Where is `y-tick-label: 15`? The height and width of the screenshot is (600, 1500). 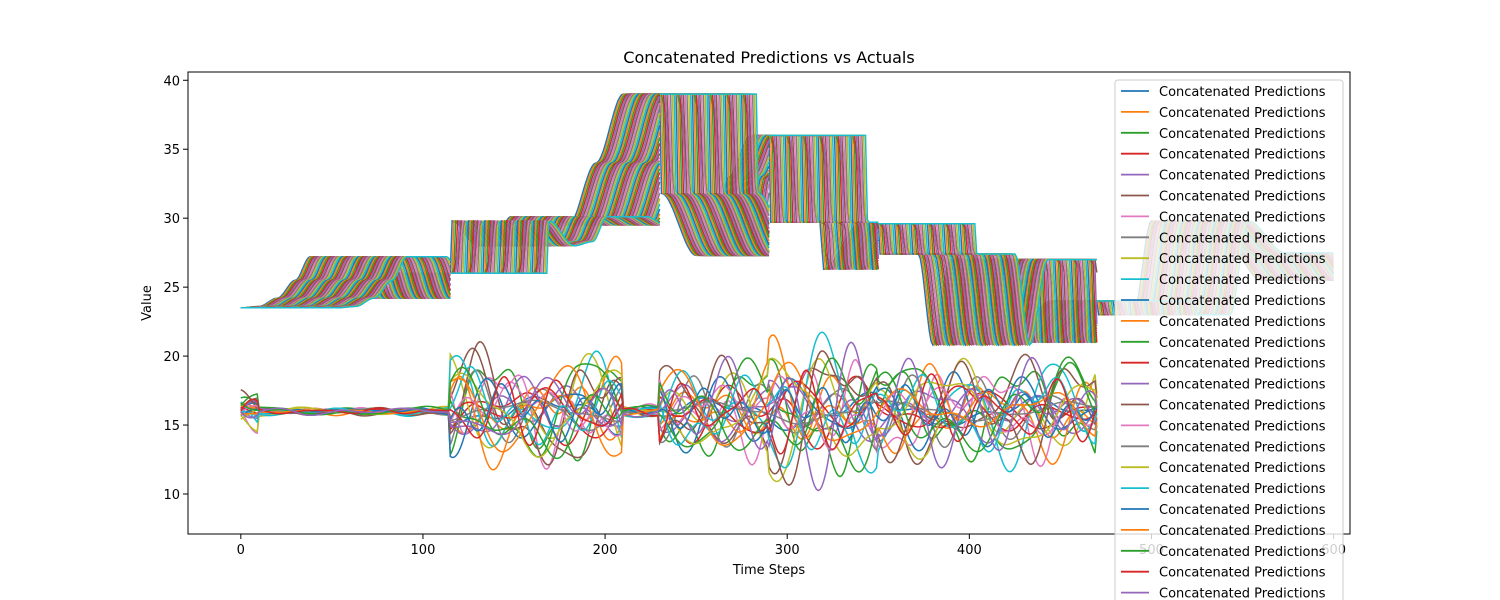 y-tick-label: 15 is located at coordinates (171, 426).